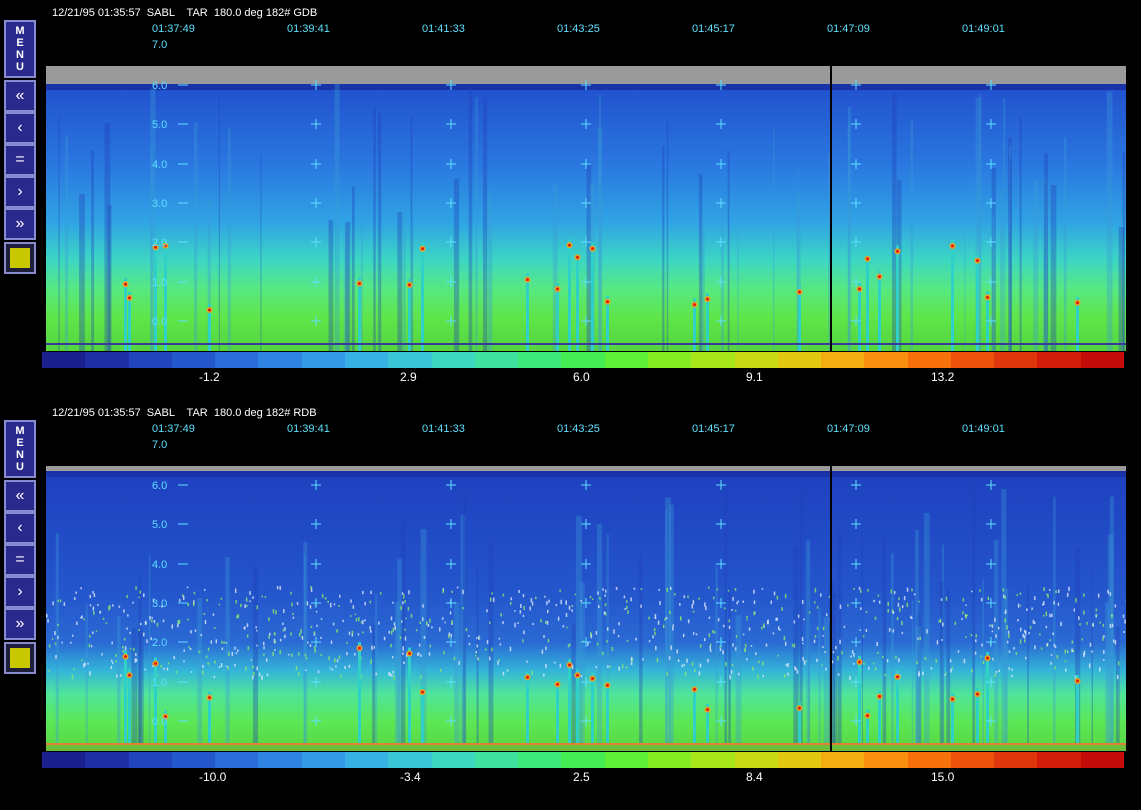  What do you see at coordinates (159, 322) in the screenshot?
I see `altitude-label: 0.0` at bounding box center [159, 322].